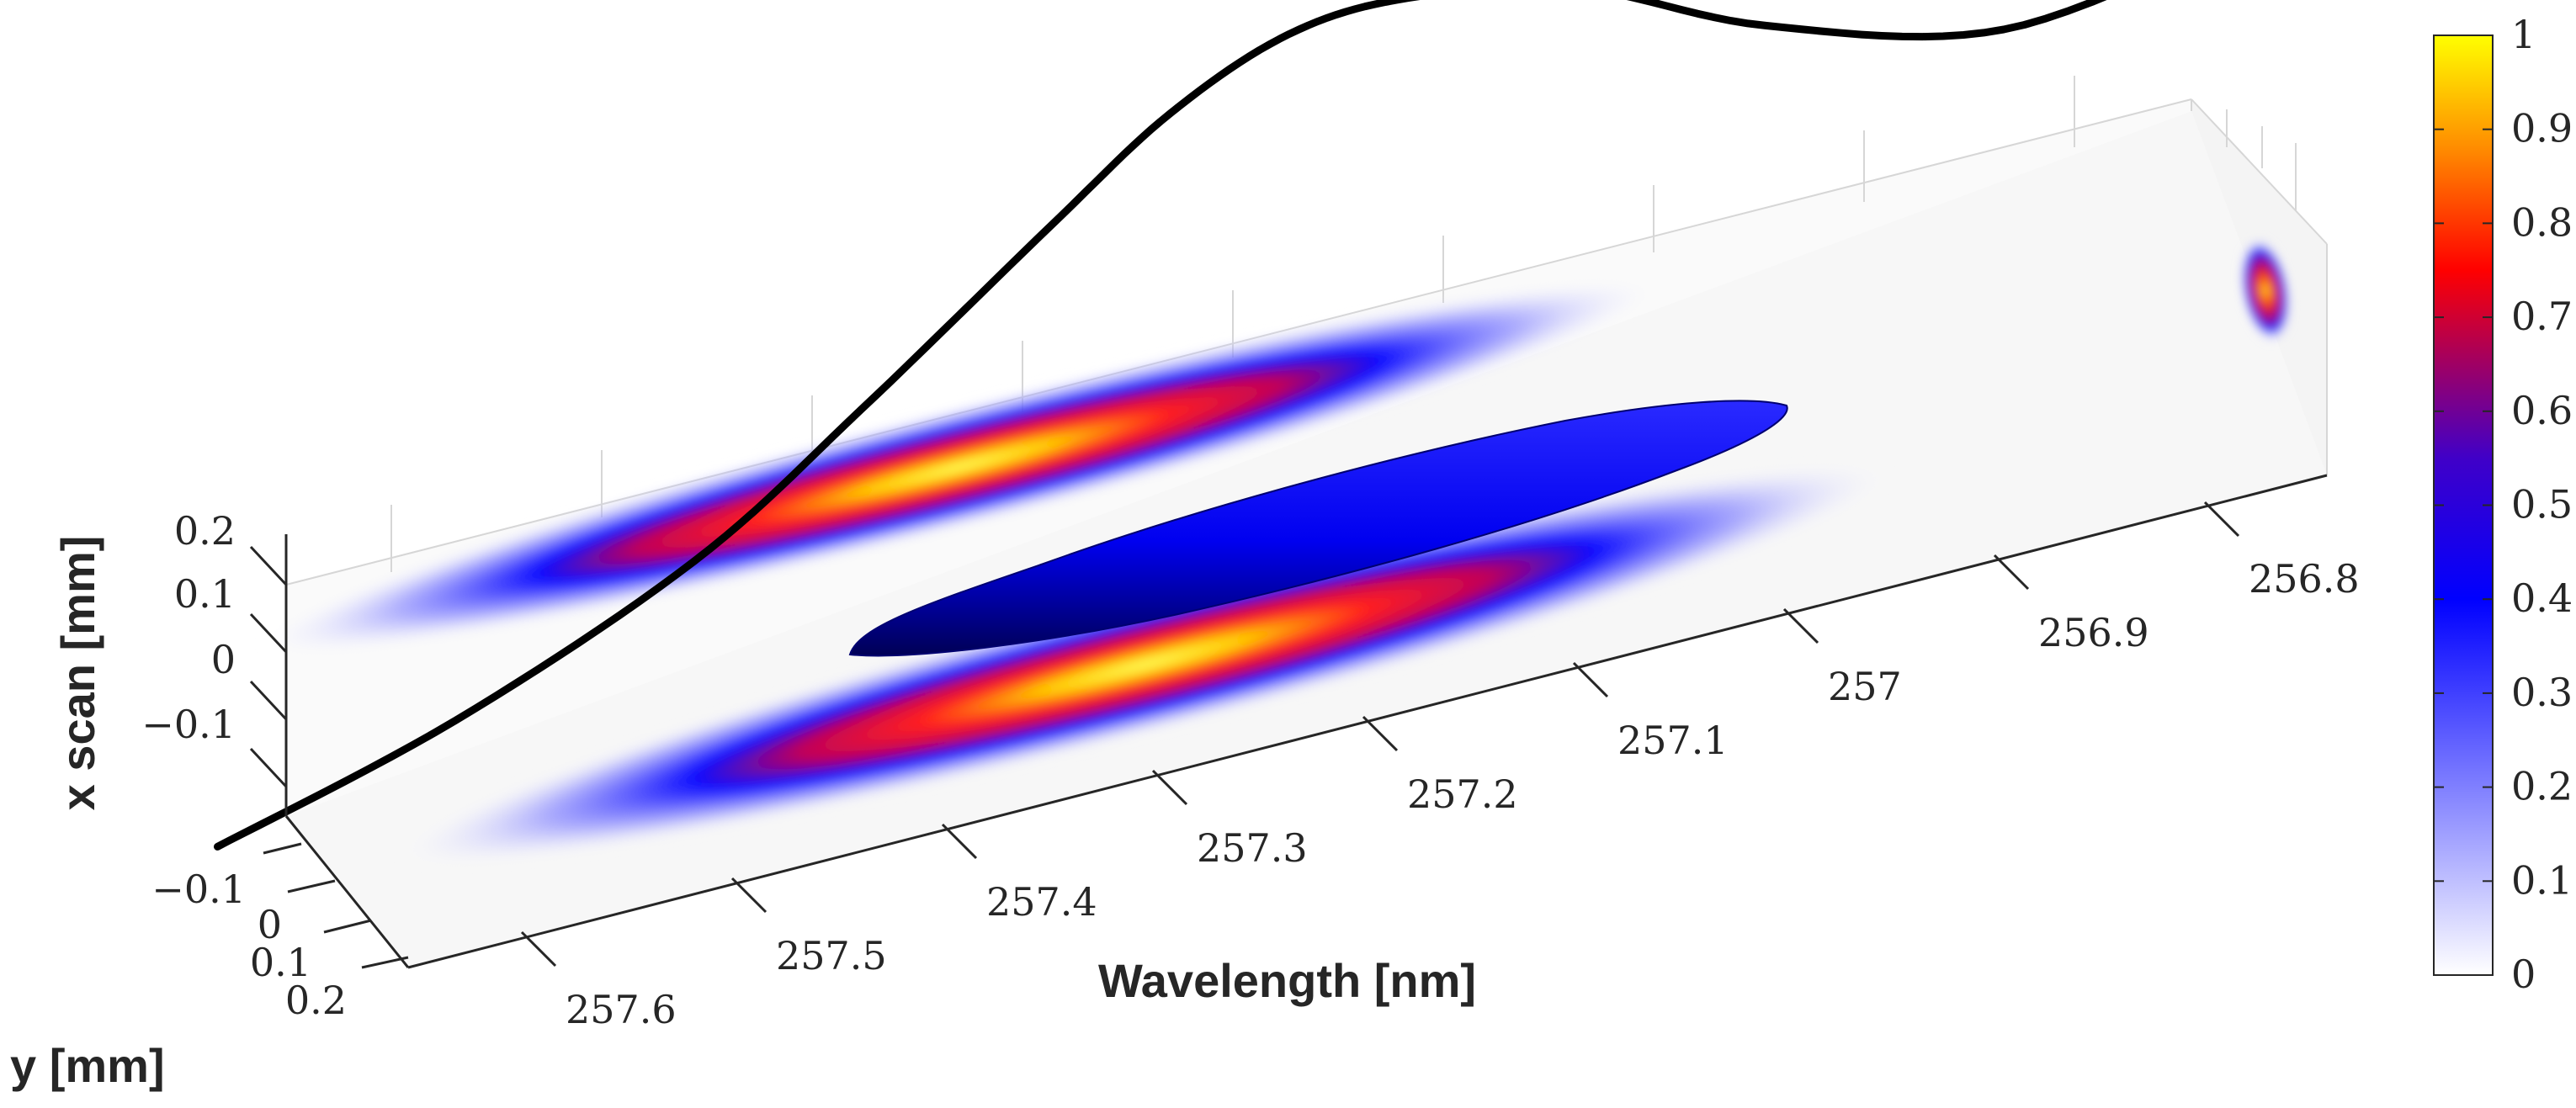  Describe the element at coordinates (2542, 410) in the screenshot. I see `colorbar-tick-label: 0.6` at that location.